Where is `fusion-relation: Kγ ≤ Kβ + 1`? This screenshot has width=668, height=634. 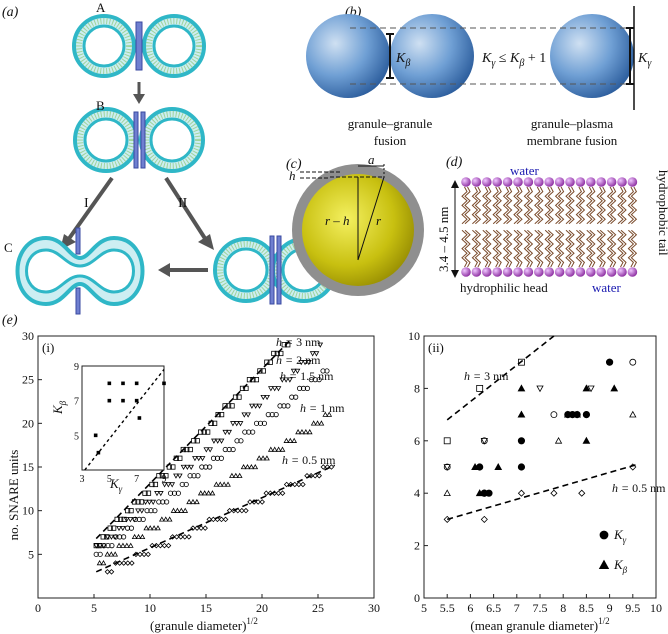
fusion-relation: Kγ ≤ Kβ + 1 is located at coordinates (513, 60).